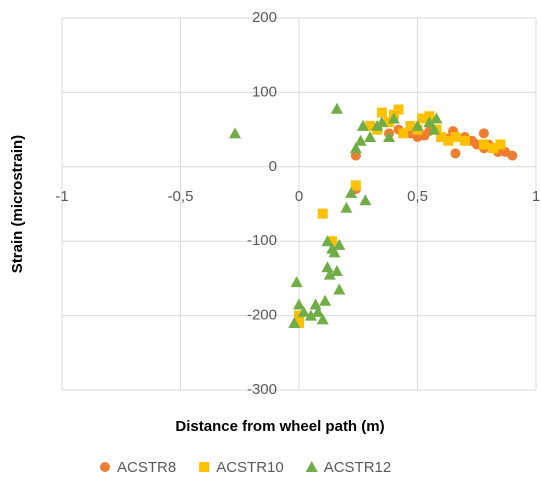  Describe the element at coordinates (264, 17) in the screenshot. I see `y-tick-label: 200` at that location.